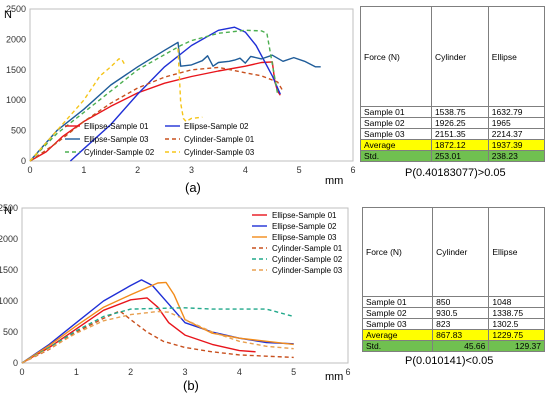 The height and width of the screenshot is (400, 550). What do you see at coordinates (191, 385) in the screenshot?
I see `panel-sublabel: (b)` at bounding box center [191, 385].